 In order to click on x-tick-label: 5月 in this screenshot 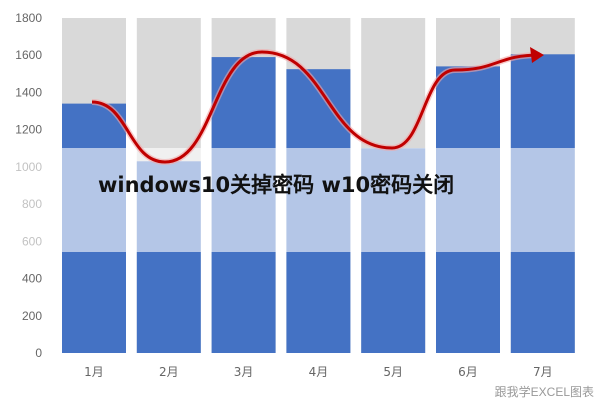, I will do `click(393, 372)`.